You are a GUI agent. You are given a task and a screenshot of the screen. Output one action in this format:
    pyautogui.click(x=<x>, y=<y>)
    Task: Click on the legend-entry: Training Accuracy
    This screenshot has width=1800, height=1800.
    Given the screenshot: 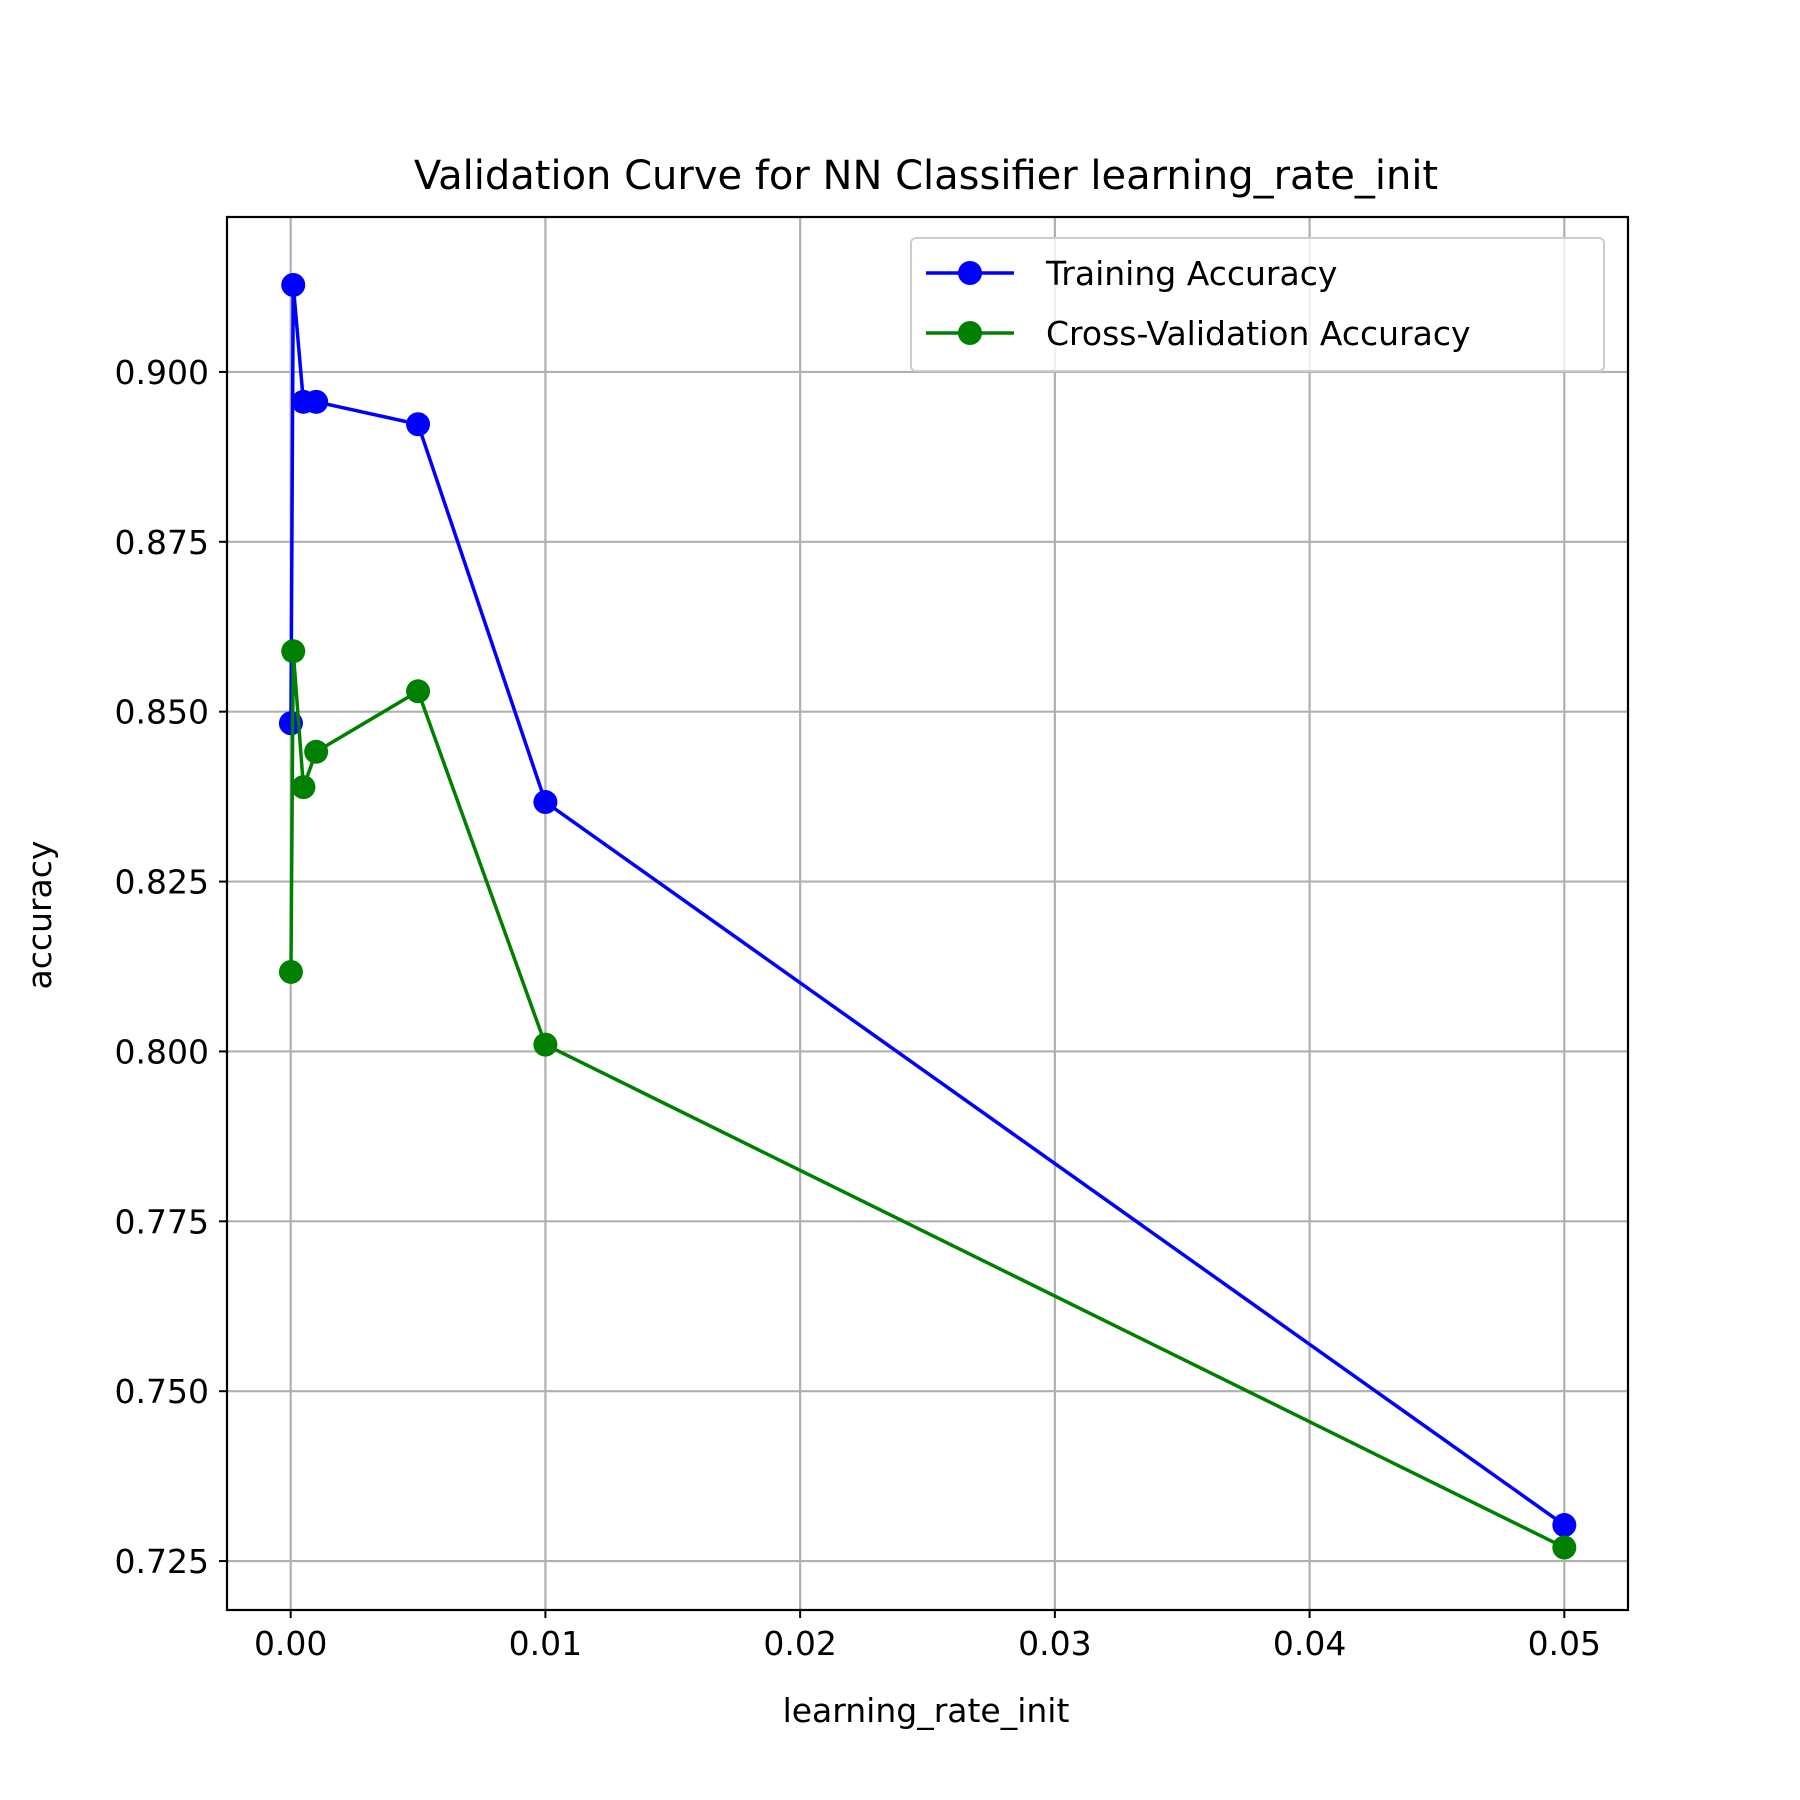 What is the action you would take?
    pyautogui.click(x=1131, y=273)
    